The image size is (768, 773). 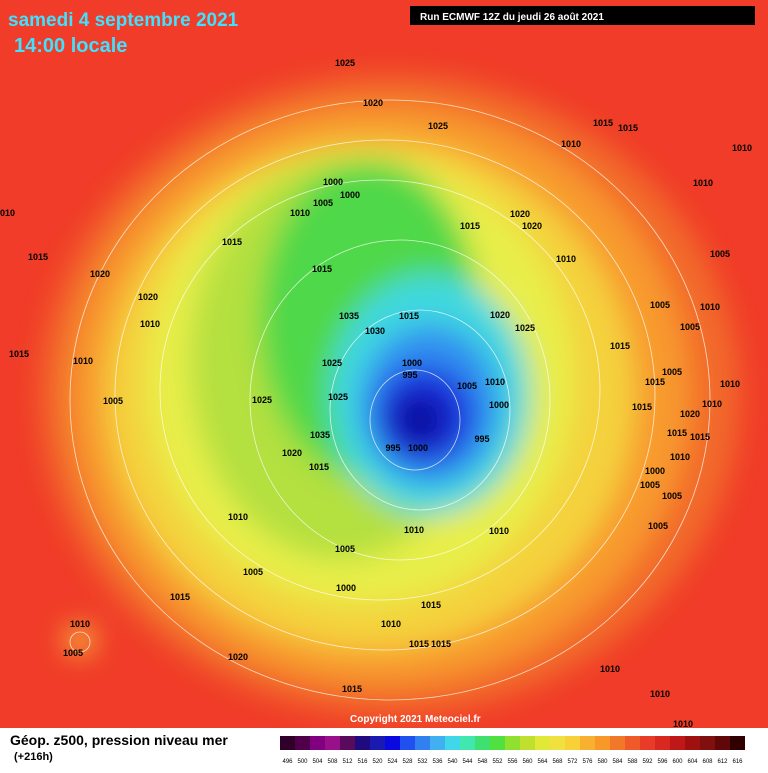 What do you see at coordinates (437, 762) in the screenshot?
I see `scale-label: 536` at bounding box center [437, 762].